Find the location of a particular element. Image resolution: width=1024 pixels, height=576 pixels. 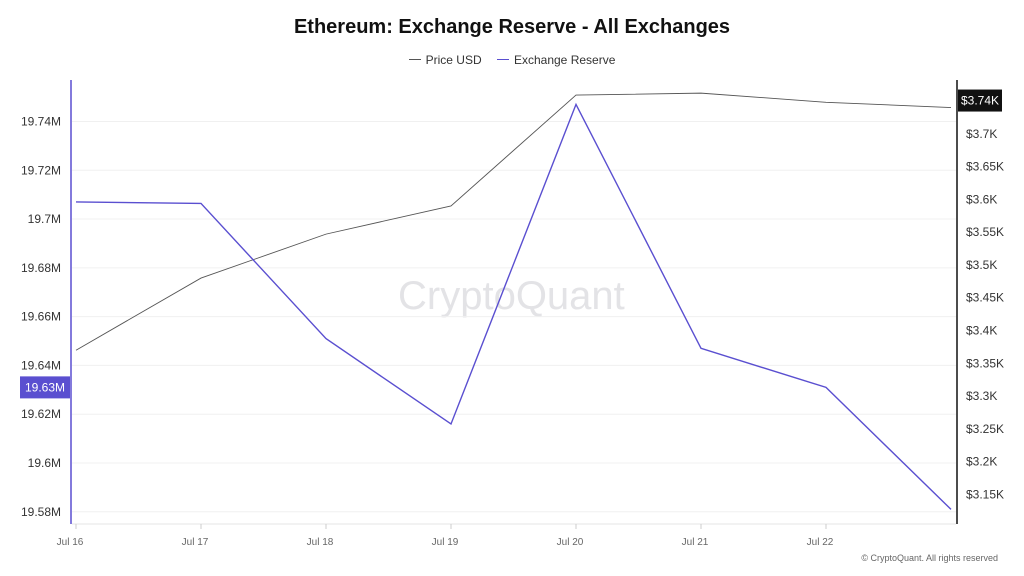

left-tick-label: 19.74M is located at coordinates (41, 121).